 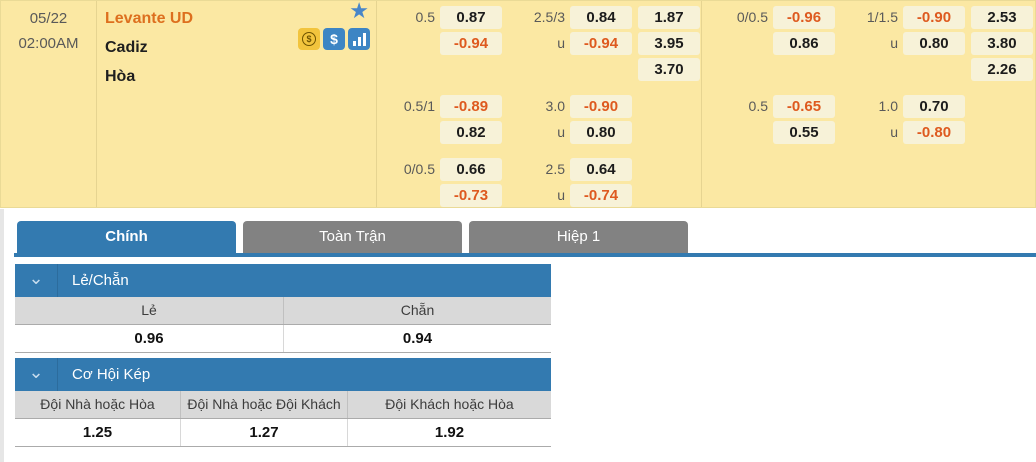 I want to click on ou-line: 3.0, so click(x=555, y=106).